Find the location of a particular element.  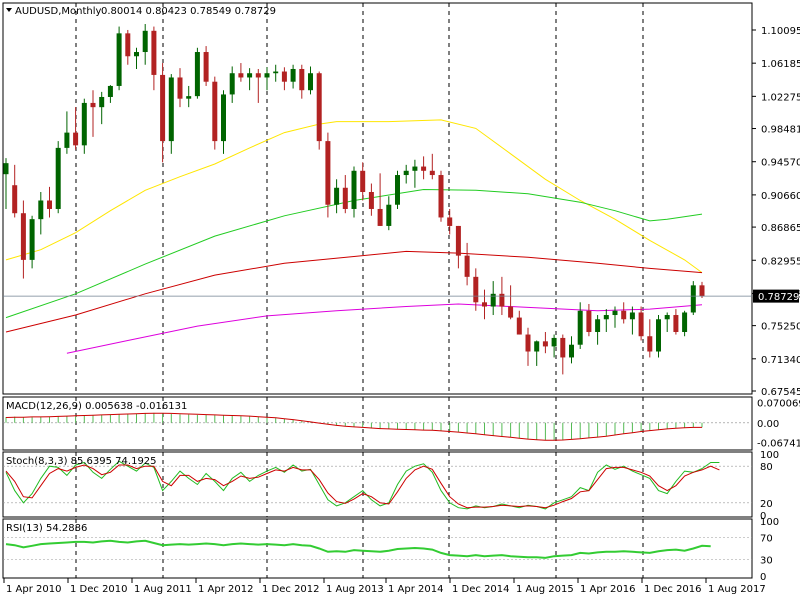

current-price-box is located at coordinates (776, 296).